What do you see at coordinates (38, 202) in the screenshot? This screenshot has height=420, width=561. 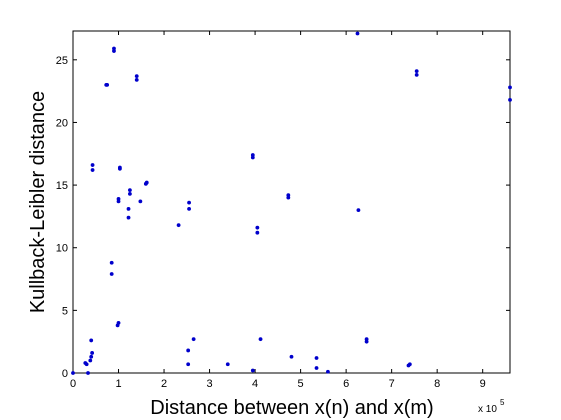 I see `y-axis-label: Kullback-Leibler distance` at bounding box center [38, 202].